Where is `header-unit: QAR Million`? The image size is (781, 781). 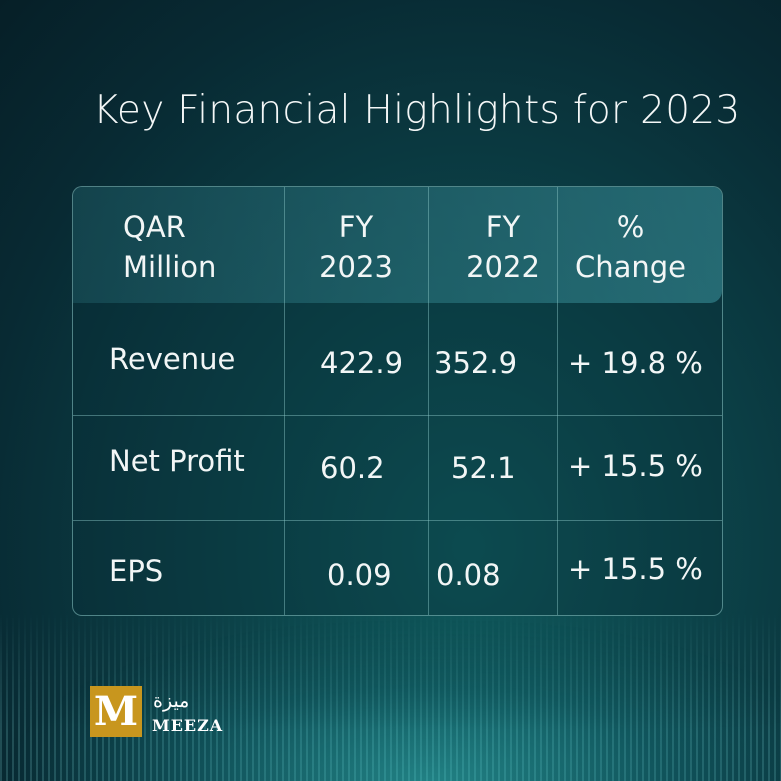
header-unit: QAR Million is located at coordinates (169, 247).